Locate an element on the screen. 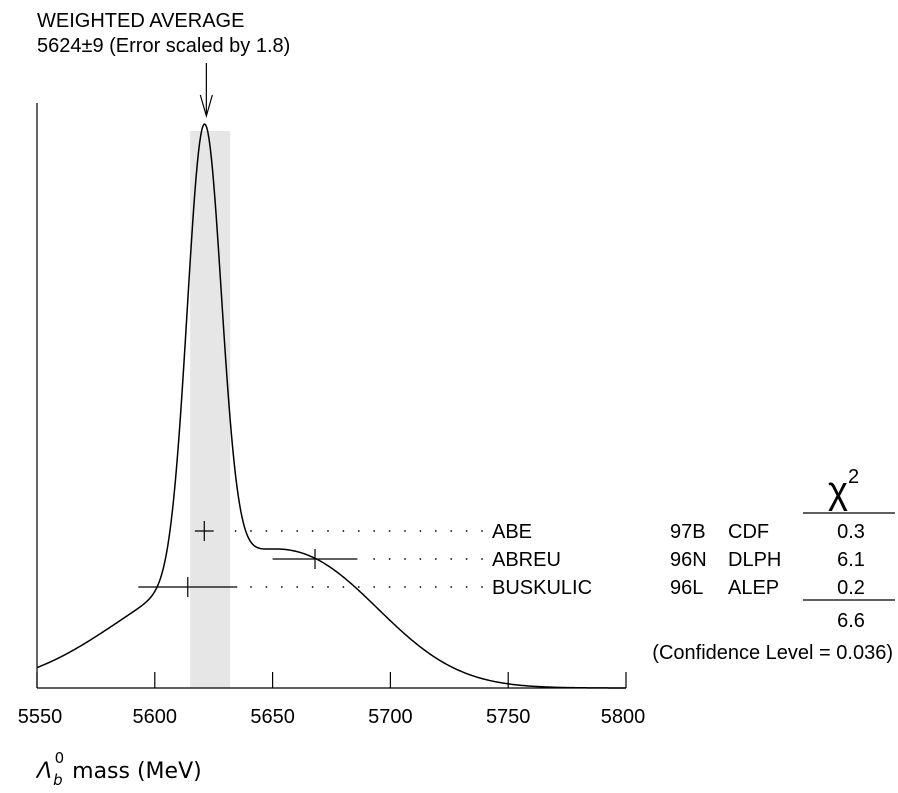  measurement-author: ABE is located at coordinates (512, 532).